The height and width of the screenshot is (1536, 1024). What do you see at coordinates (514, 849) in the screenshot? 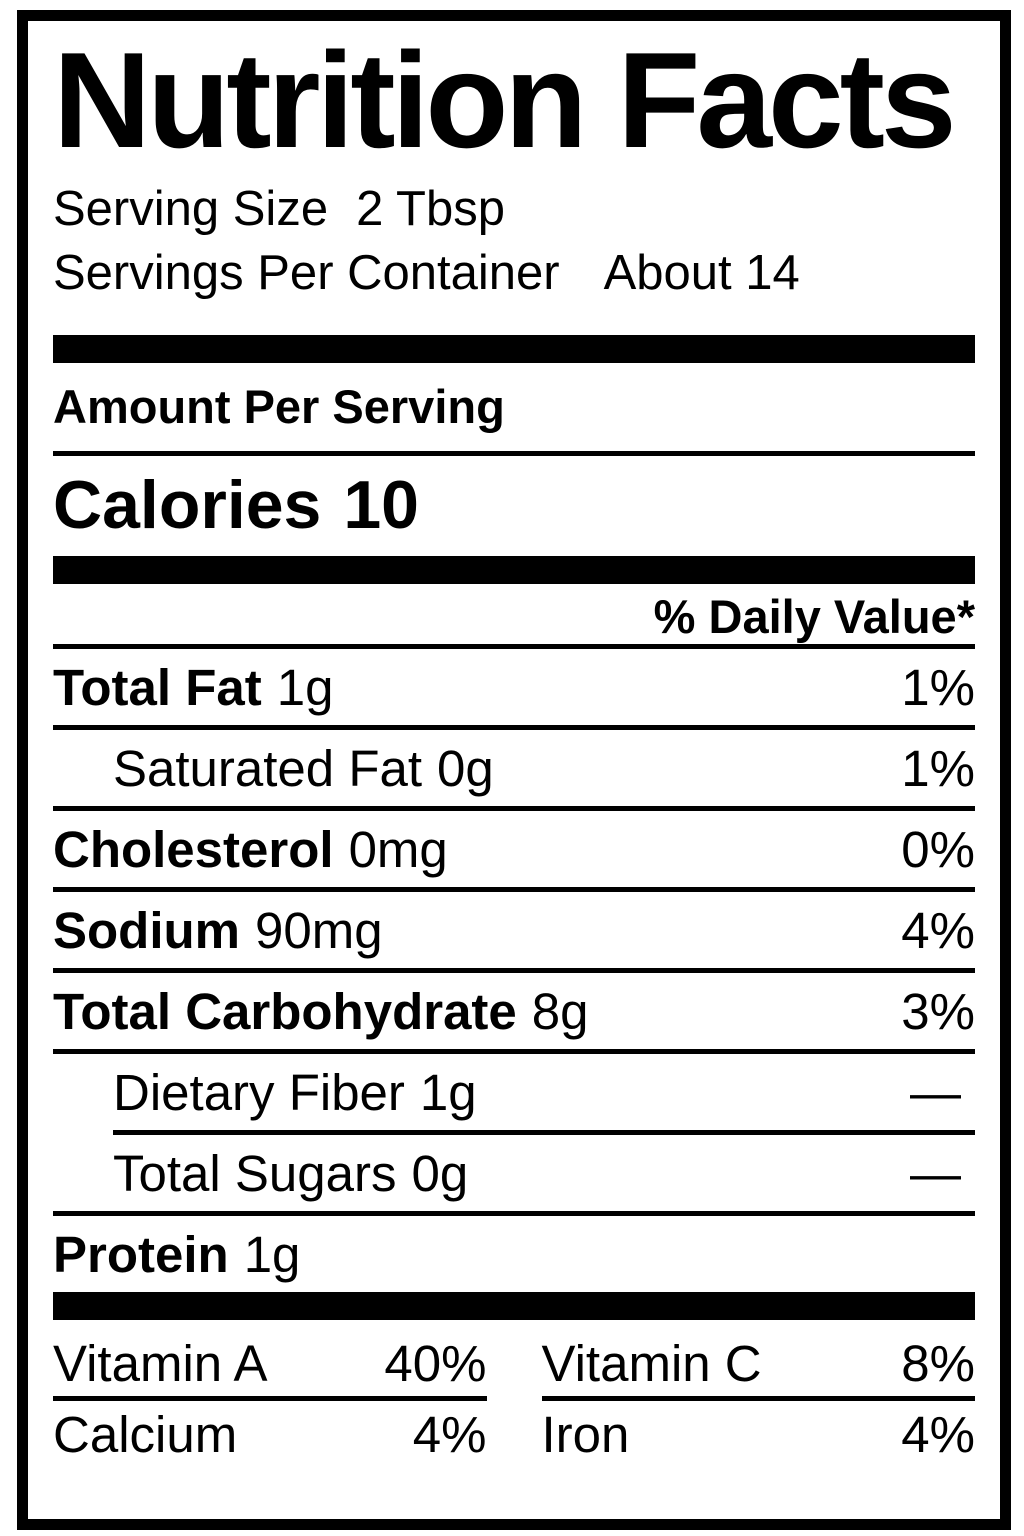
I see `nutrient-row-cholesterol: Cholesterol 0mg 0%` at bounding box center [514, 849].